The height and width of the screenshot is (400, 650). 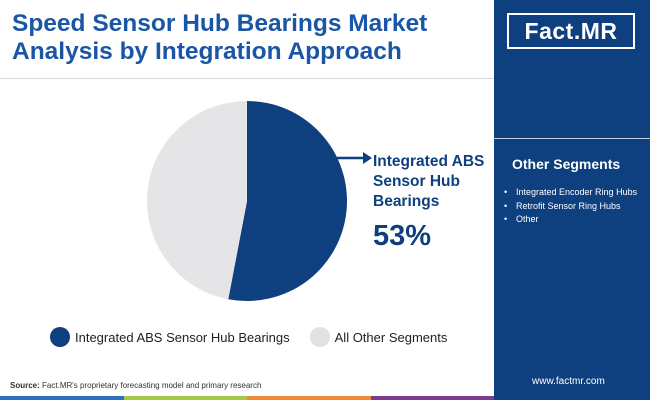 I want to click on other-segments-title: Other Segments, so click(x=566, y=164).